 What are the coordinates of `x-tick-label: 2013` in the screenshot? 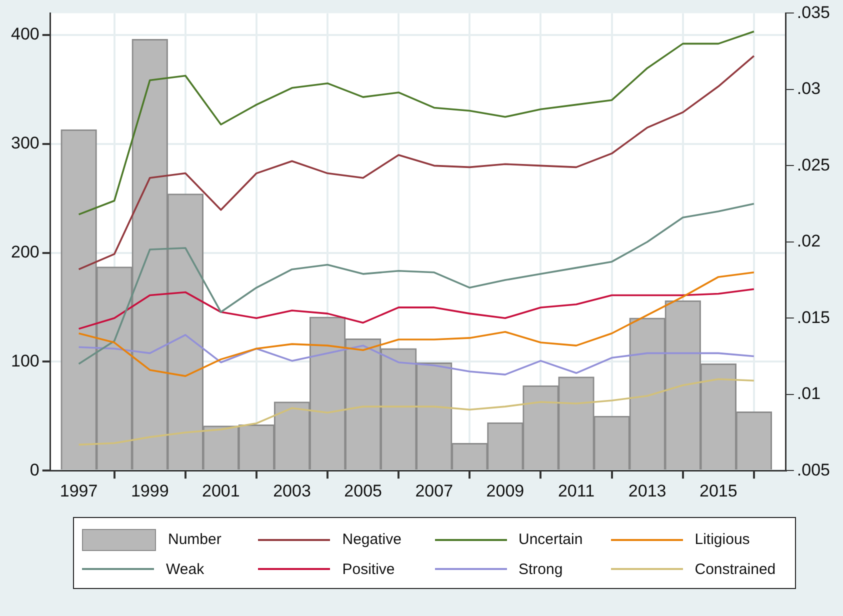 It's located at (647, 490).